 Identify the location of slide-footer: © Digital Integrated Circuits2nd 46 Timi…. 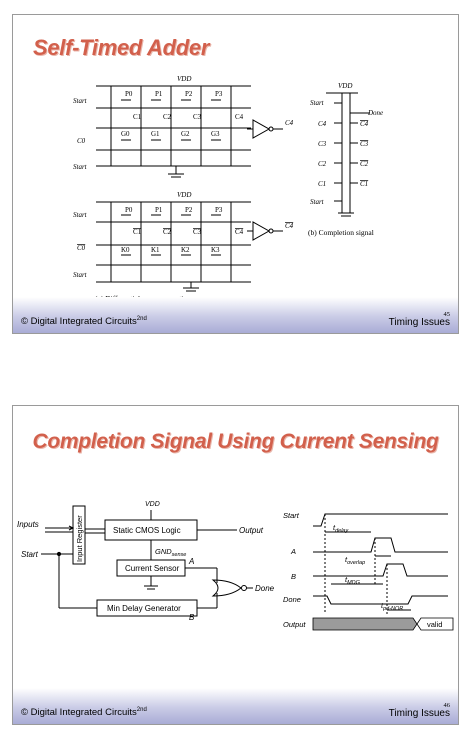
(235, 706).